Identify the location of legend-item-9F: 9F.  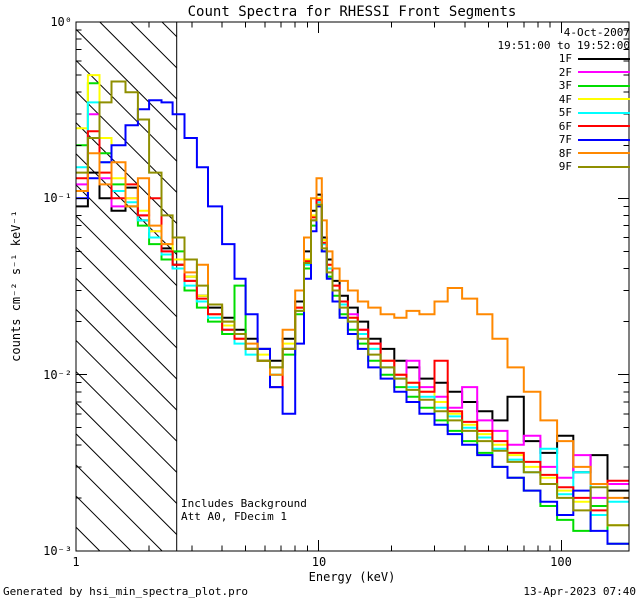
(564, 167).